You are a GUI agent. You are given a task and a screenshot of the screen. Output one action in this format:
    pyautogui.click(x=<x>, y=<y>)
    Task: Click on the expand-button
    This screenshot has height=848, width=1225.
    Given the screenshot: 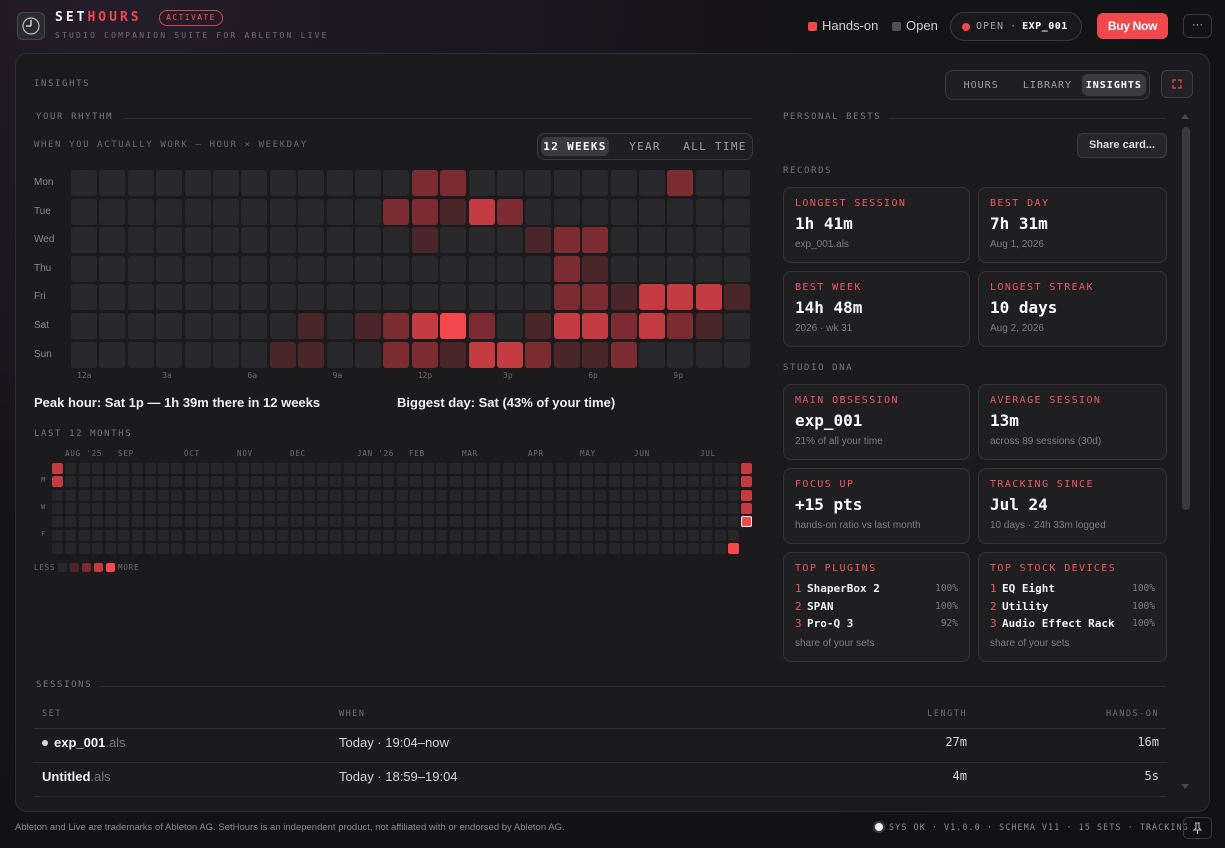 What is the action you would take?
    pyautogui.click(x=1177, y=84)
    